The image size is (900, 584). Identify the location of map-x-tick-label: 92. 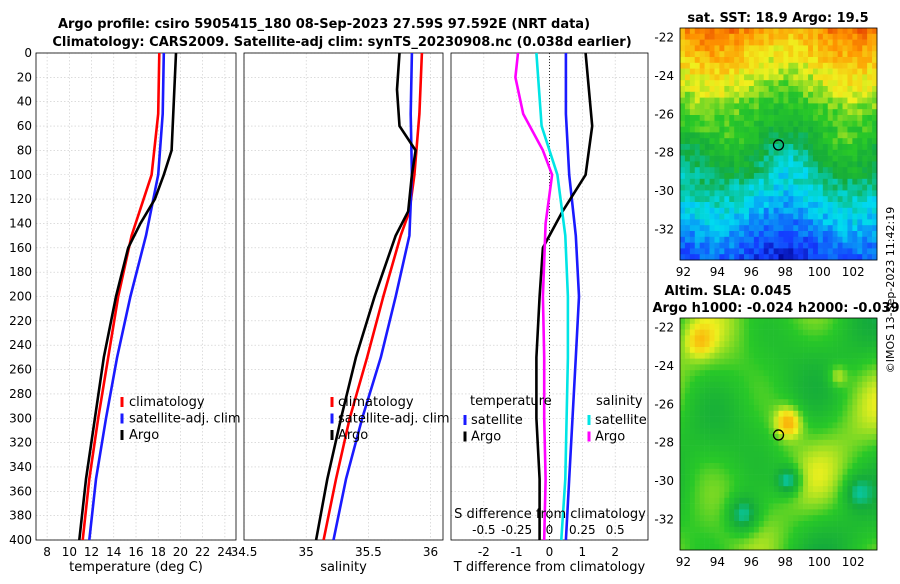
(683, 562).